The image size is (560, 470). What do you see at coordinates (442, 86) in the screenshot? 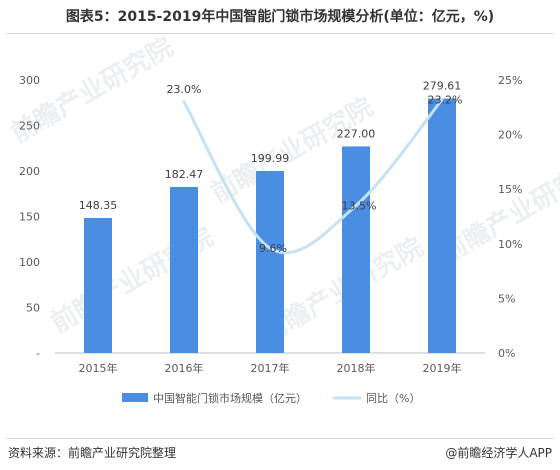
I see `bar-value-label: 279.61` at bounding box center [442, 86].